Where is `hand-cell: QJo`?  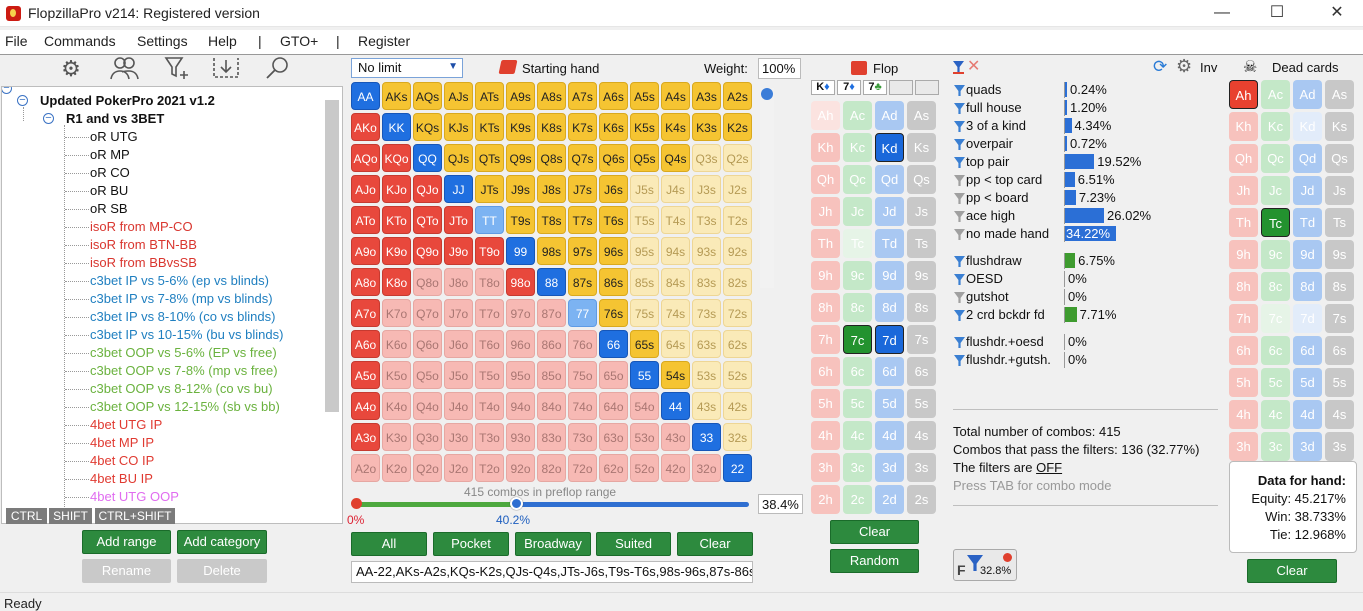 hand-cell: QJo is located at coordinates (427, 189).